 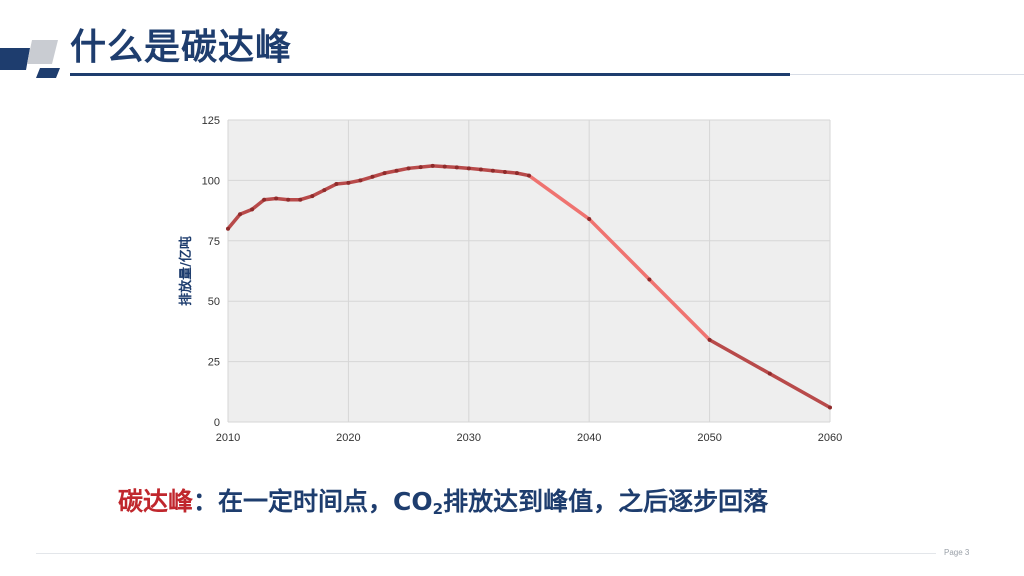 I want to click on page-number: Page 3, so click(x=957, y=552).